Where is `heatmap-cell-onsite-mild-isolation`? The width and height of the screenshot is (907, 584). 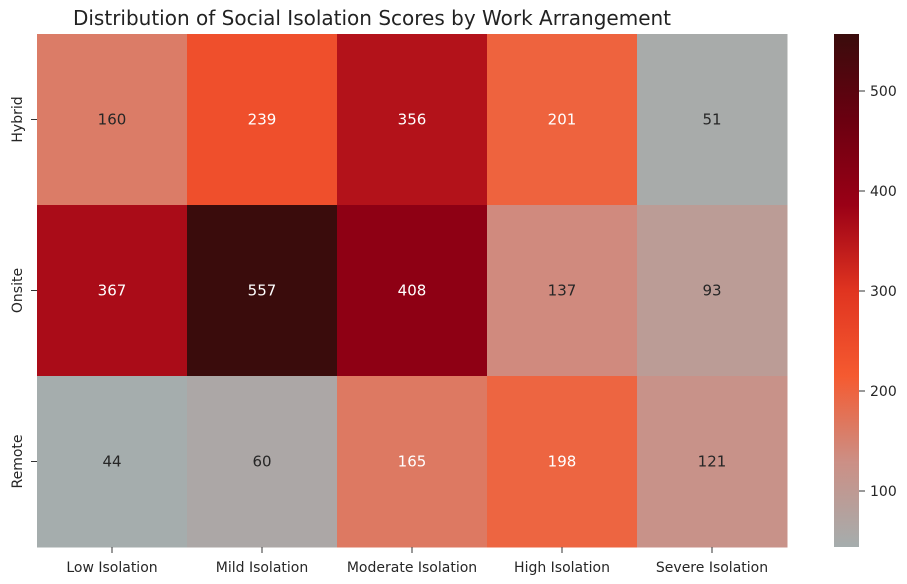
heatmap-cell-onsite-mild-isolation is located at coordinates (262, 291).